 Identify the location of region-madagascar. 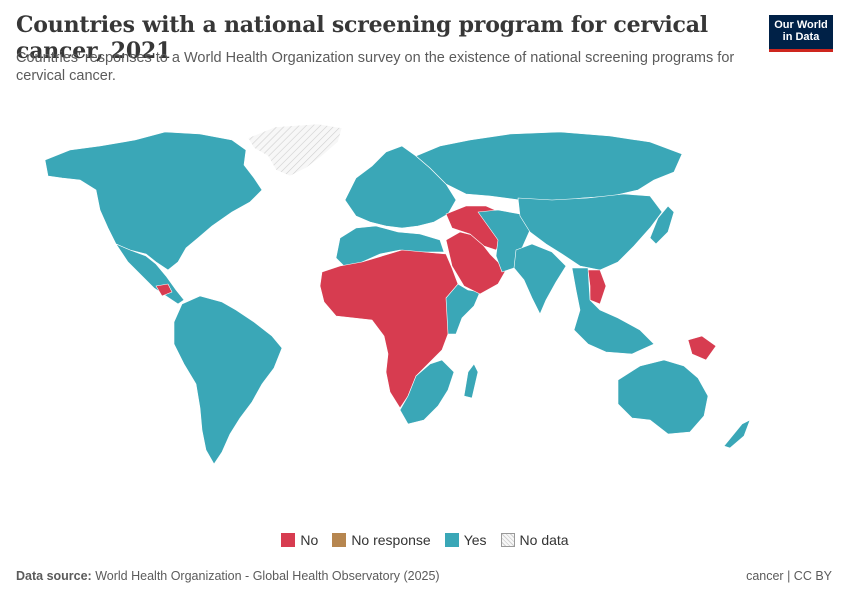
(471, 381).